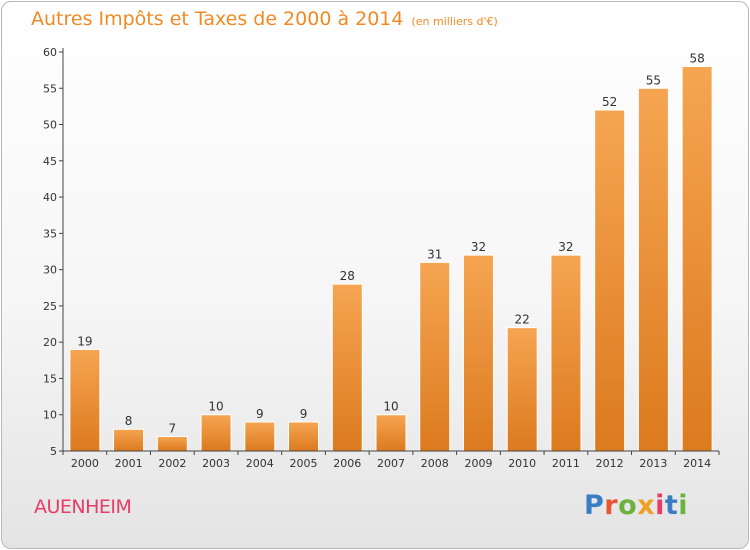 This screenshot has width=750, height=550. What do you see at coordinates (646, 505) in the screenshot?
I see `logo-letter: x` at bounding box center [646, 505].